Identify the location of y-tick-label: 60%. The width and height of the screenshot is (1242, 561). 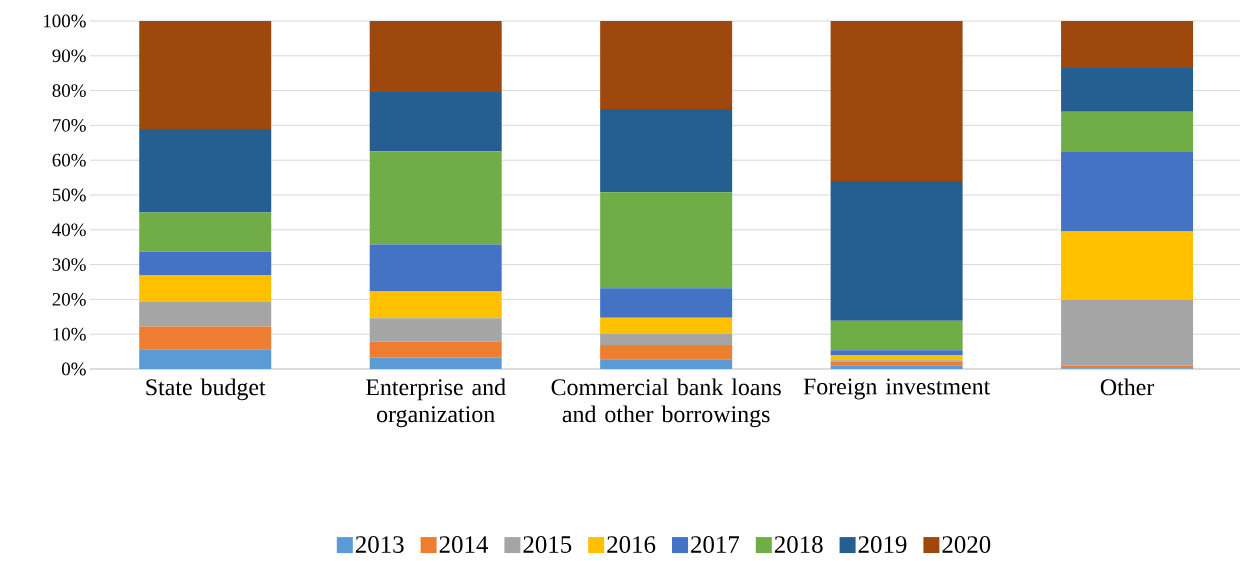
(69, 160).